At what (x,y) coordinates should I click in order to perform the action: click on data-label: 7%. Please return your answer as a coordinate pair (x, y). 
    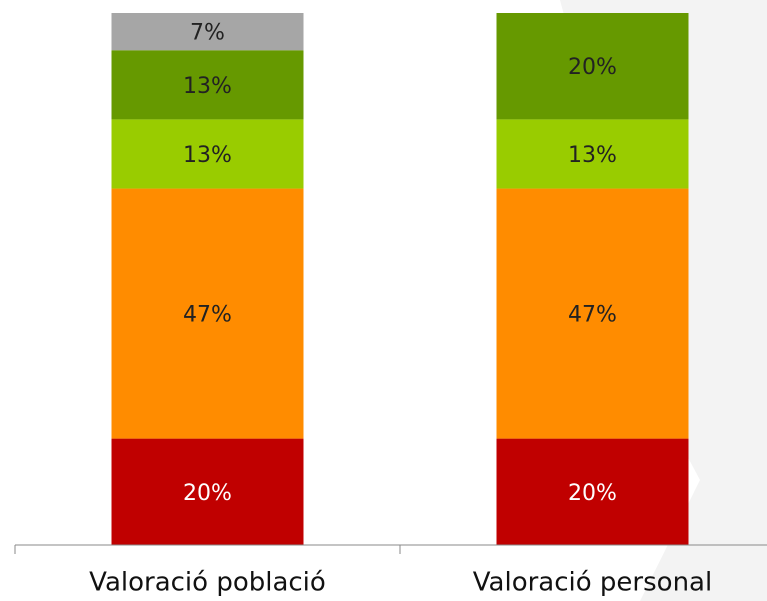
    Looking at the image, I should click on (207, 33).